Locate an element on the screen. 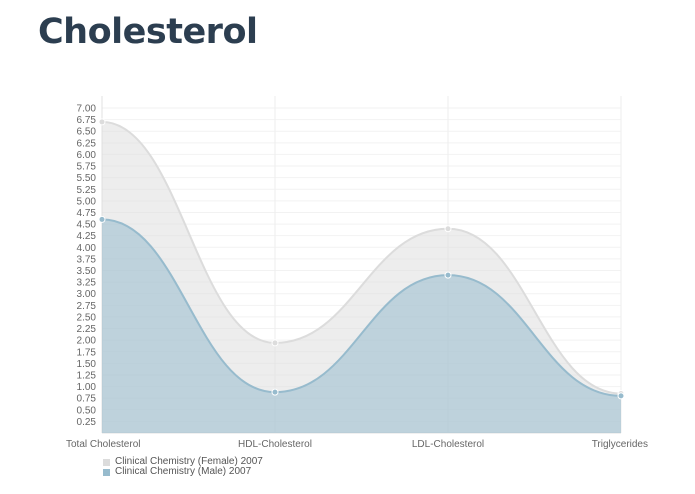 This screenshot has width=695, height=494. y-tick-label: 3.50 is located at coordinates (87, 271).